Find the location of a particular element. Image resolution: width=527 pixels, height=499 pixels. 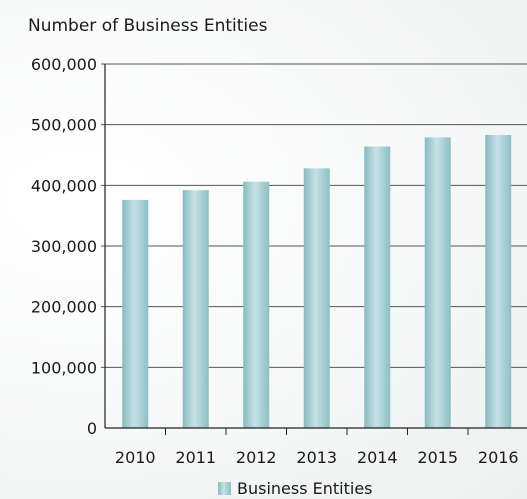

x-tick-label: 2011 is located at coordinates (195, 457).